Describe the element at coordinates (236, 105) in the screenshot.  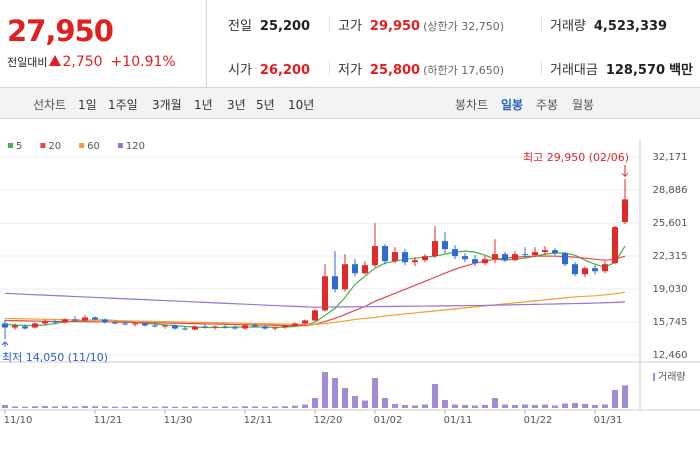
I see `period-button: 3년` at that location.